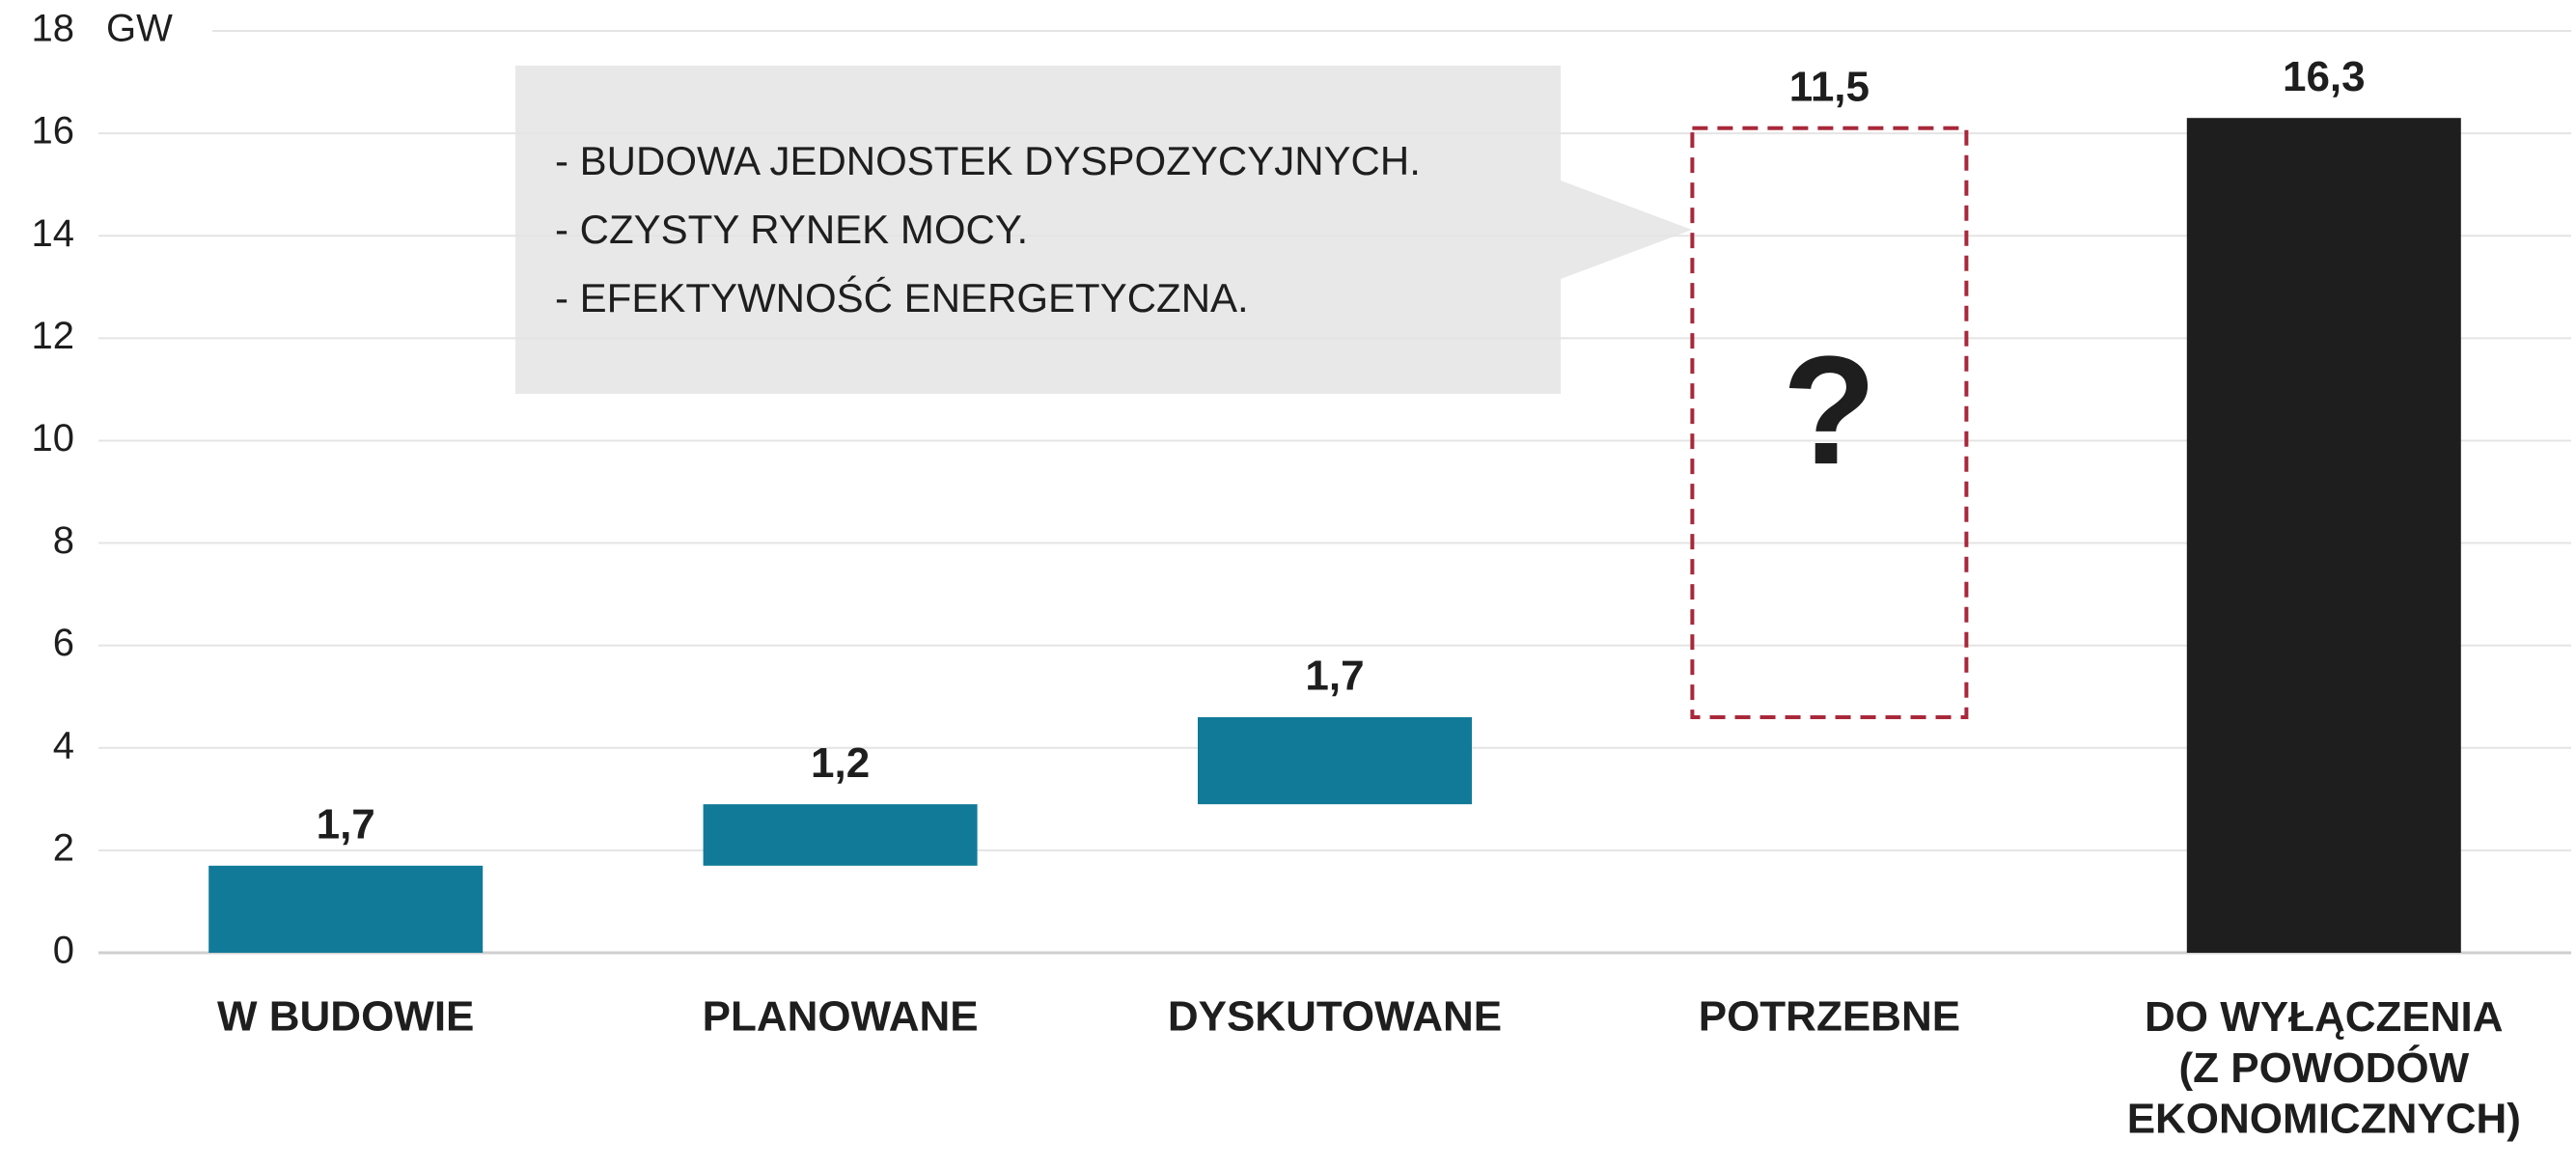 The width and height of the screenshot is (2576, 1169). Describe the element at coordinates (345, 1017) in the screenshot. I see `x-tick-label: W BUDOWIE` at that location.